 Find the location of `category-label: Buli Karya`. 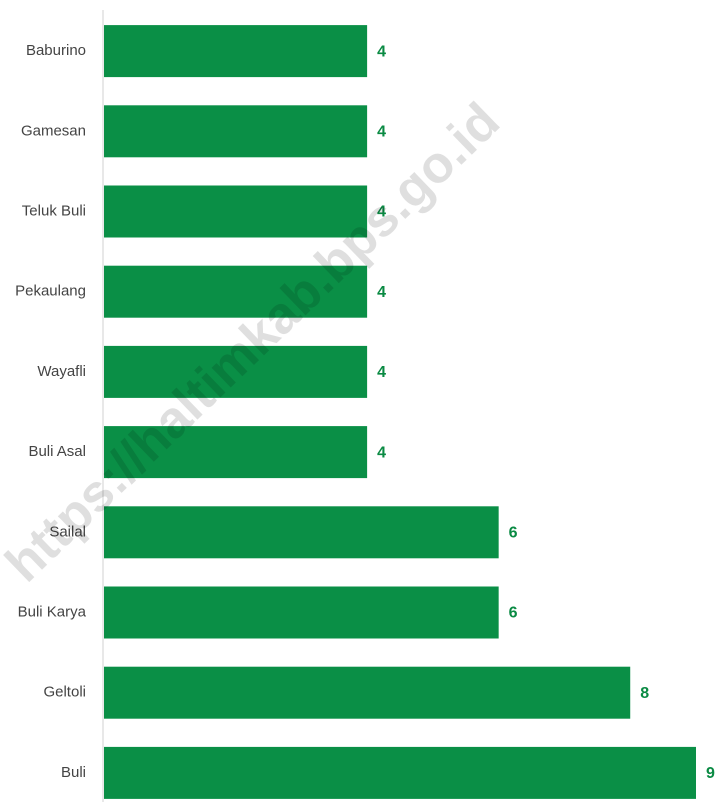

category-label: Buli Karya is located at coordinates (52, 611).